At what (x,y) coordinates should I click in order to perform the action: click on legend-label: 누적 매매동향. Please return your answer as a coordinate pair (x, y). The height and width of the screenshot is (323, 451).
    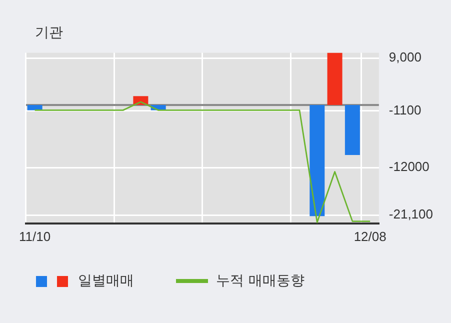
    Looking at the image, I should click on (260, 281).